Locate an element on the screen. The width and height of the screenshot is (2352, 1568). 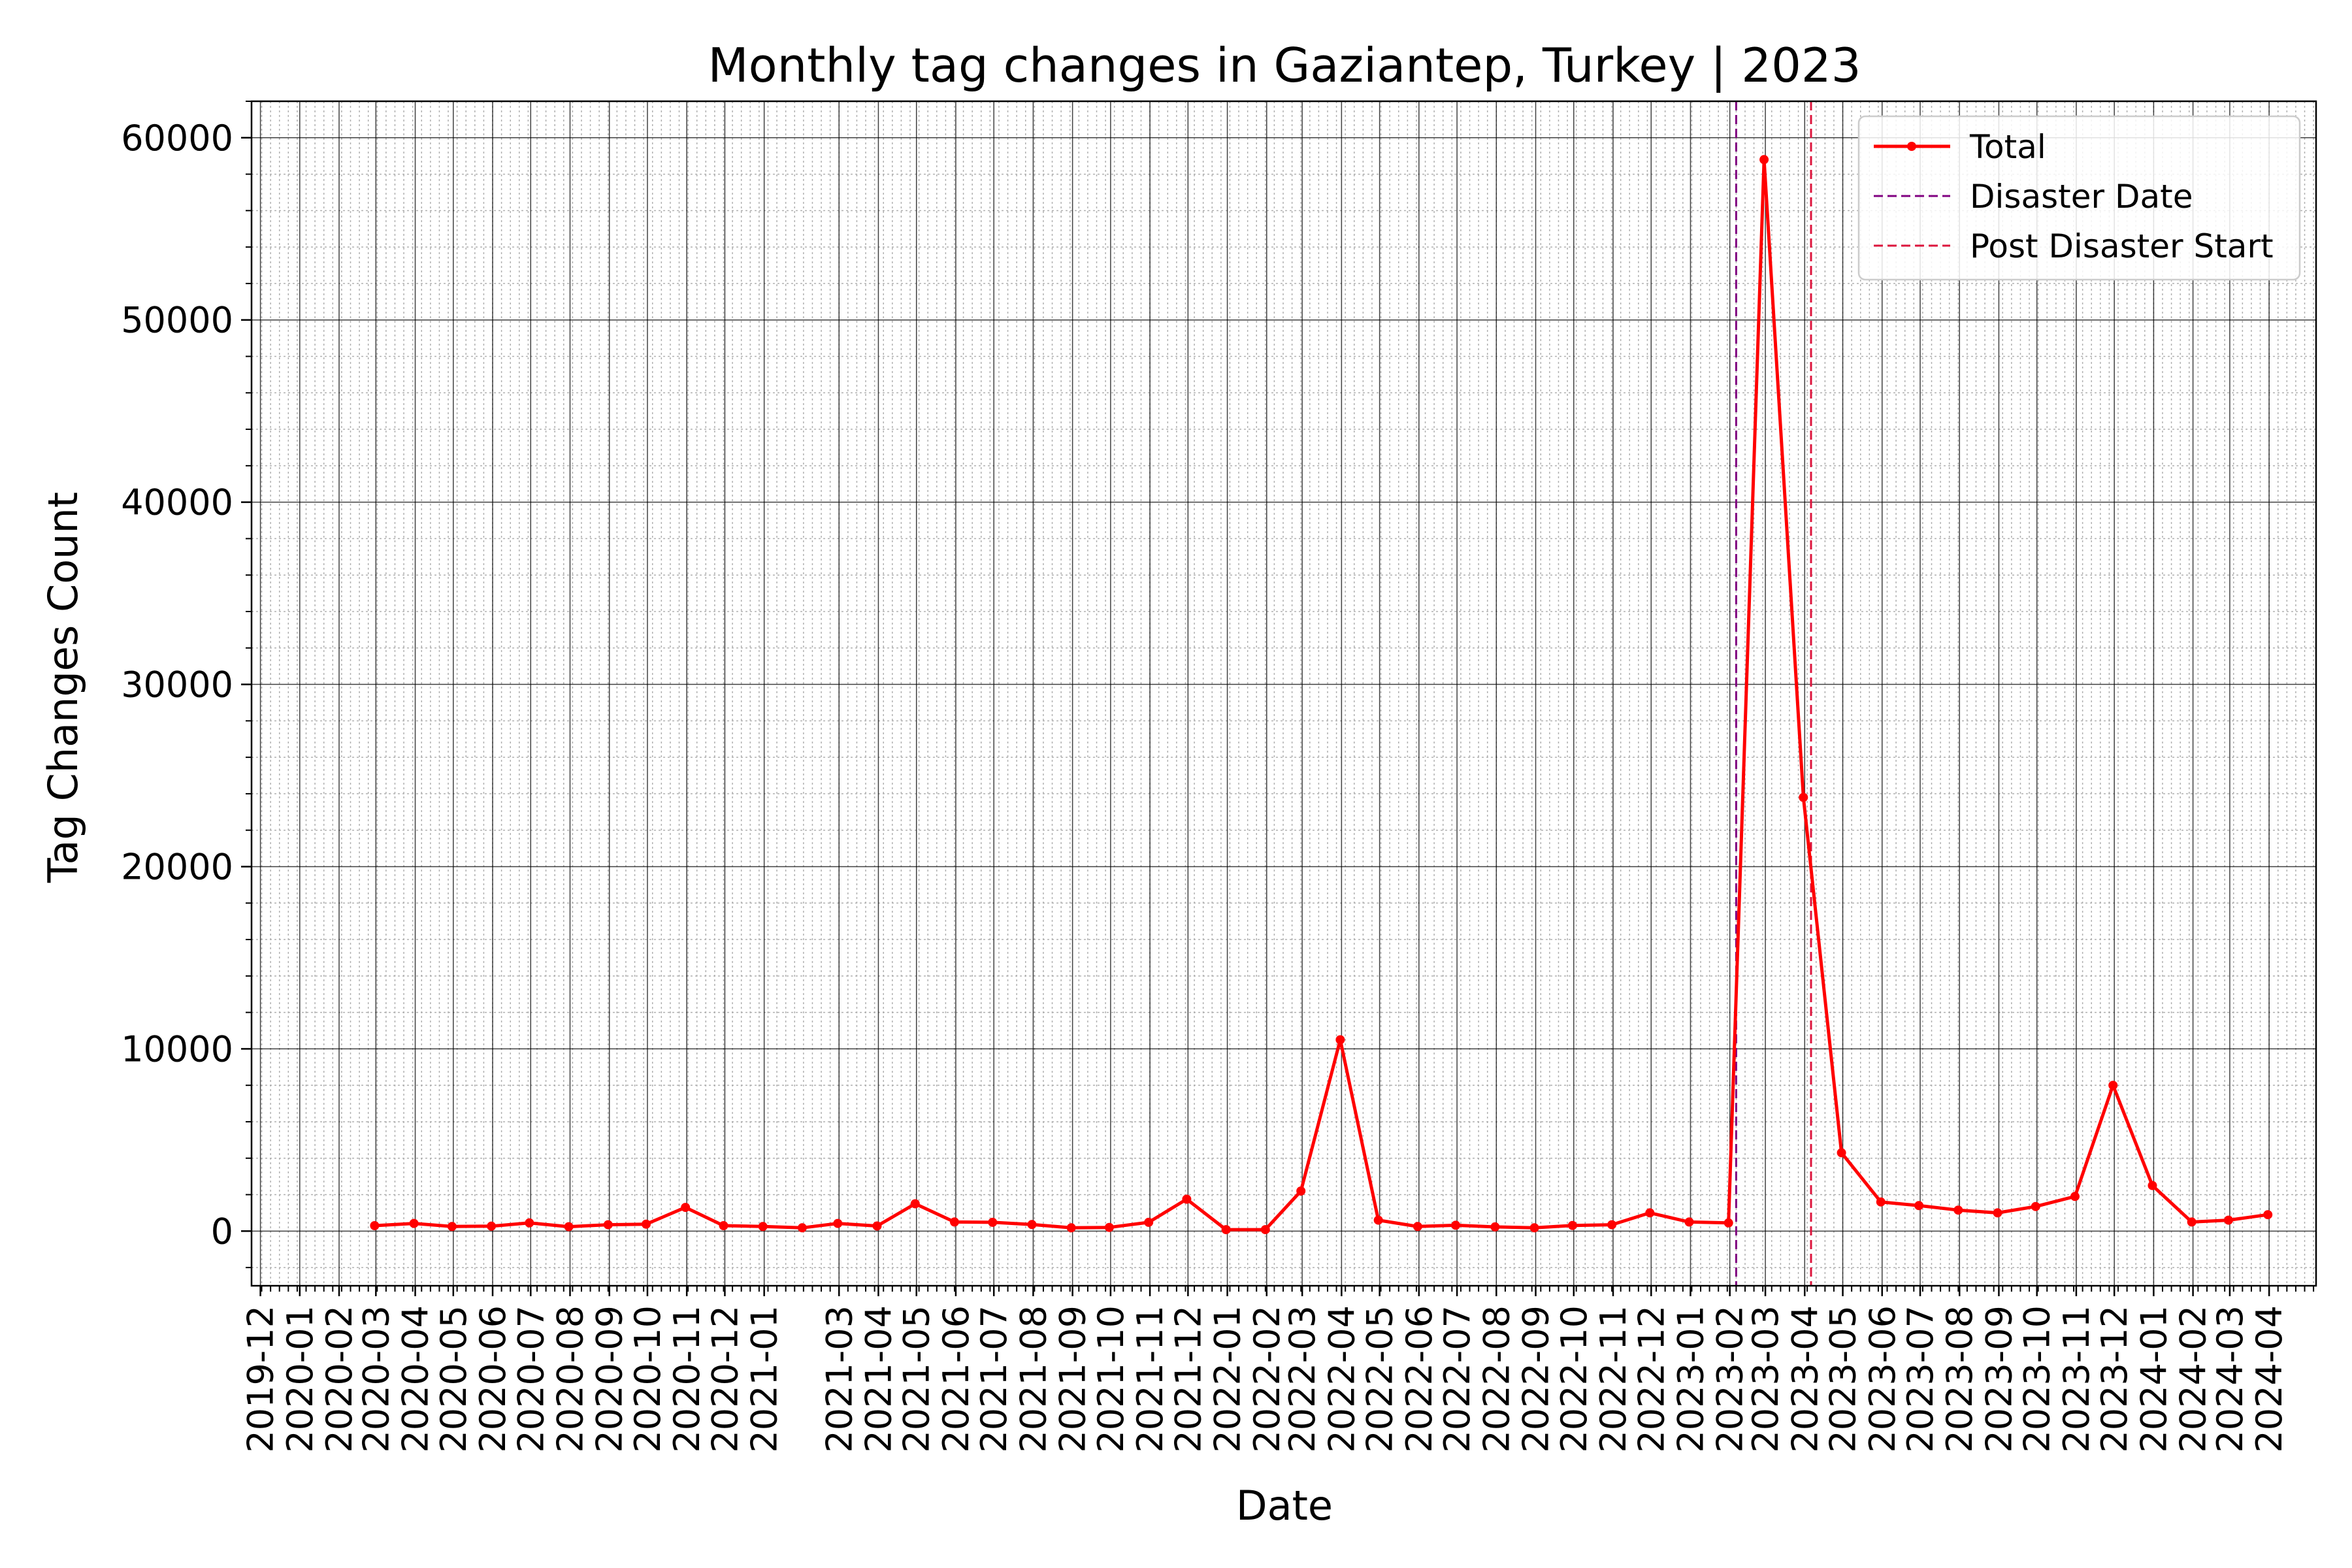
x-tick-label: 2021-12 is located at coordinates (1188, 1379).